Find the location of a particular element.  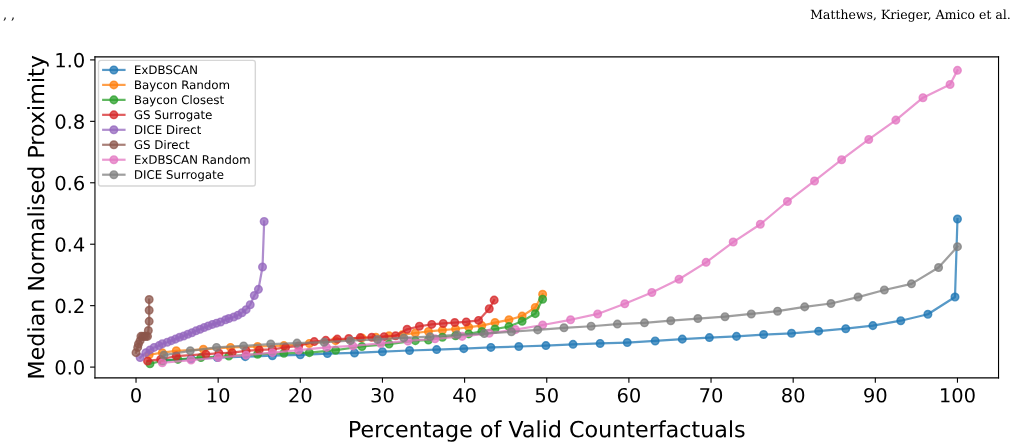

y-tick-label: 0.0 is located at coordinates (69, 367).